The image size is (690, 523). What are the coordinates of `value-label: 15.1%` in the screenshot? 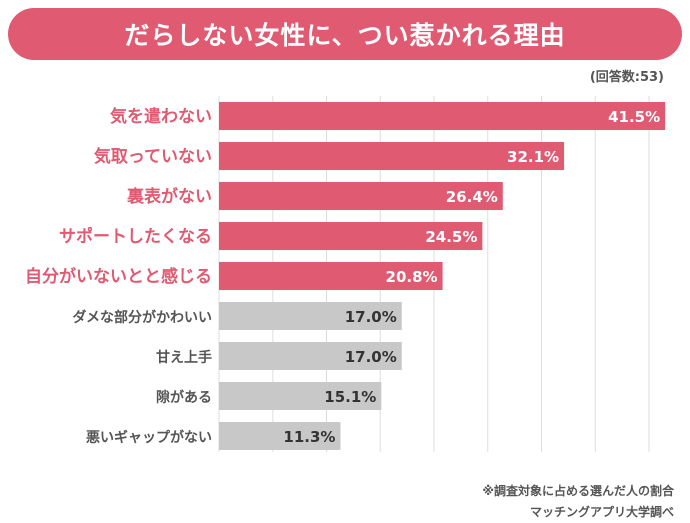 It's located at (350, 397).